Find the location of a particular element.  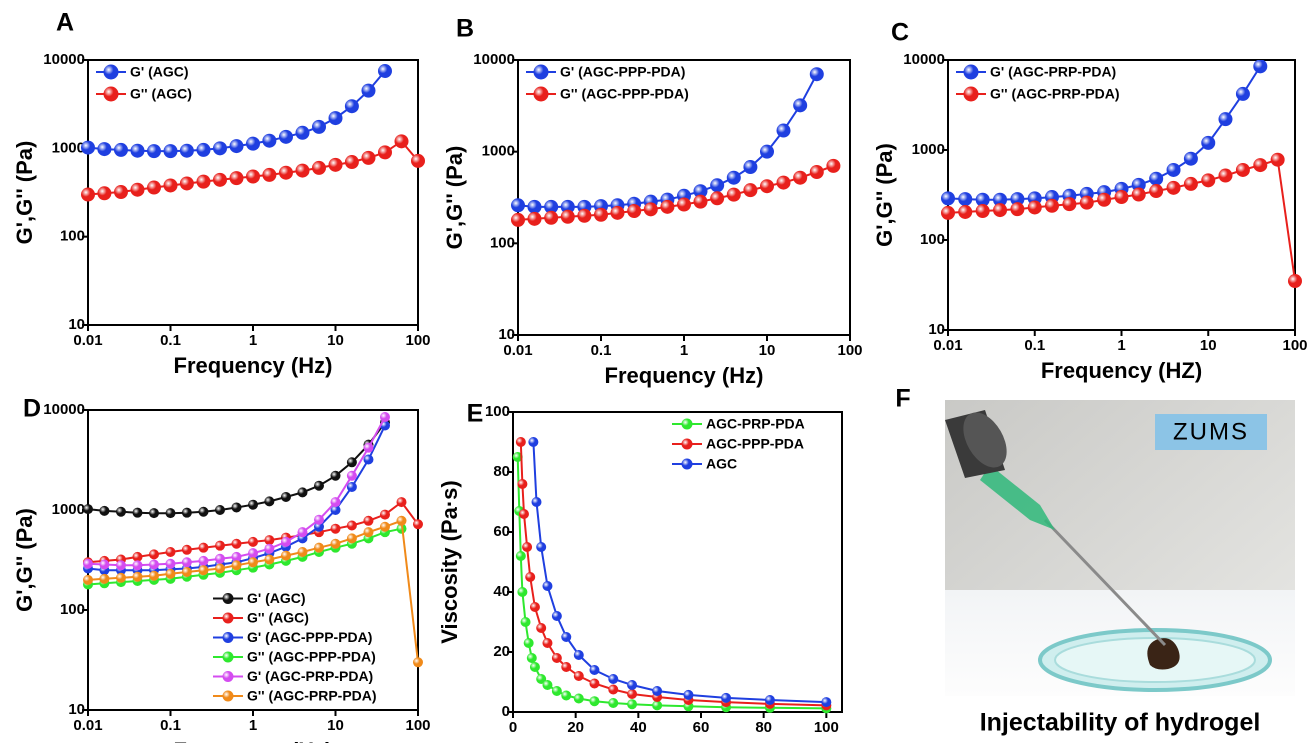

sign-text: ZUMS is located at coordinates (1211, 431).